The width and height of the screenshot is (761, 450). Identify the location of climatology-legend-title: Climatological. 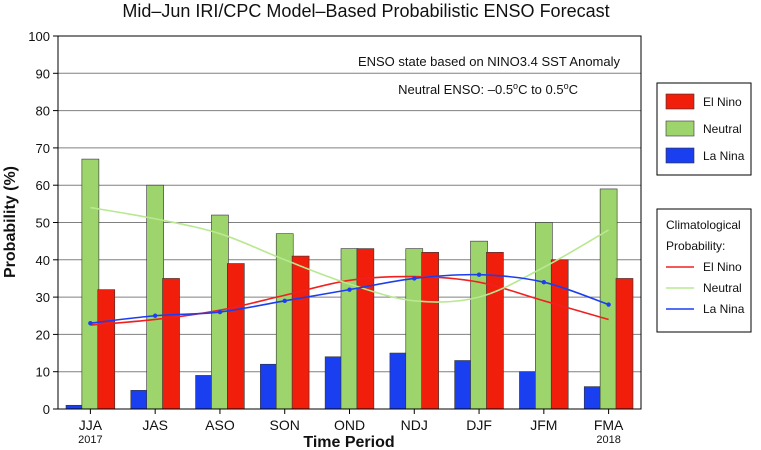
(703, 225).